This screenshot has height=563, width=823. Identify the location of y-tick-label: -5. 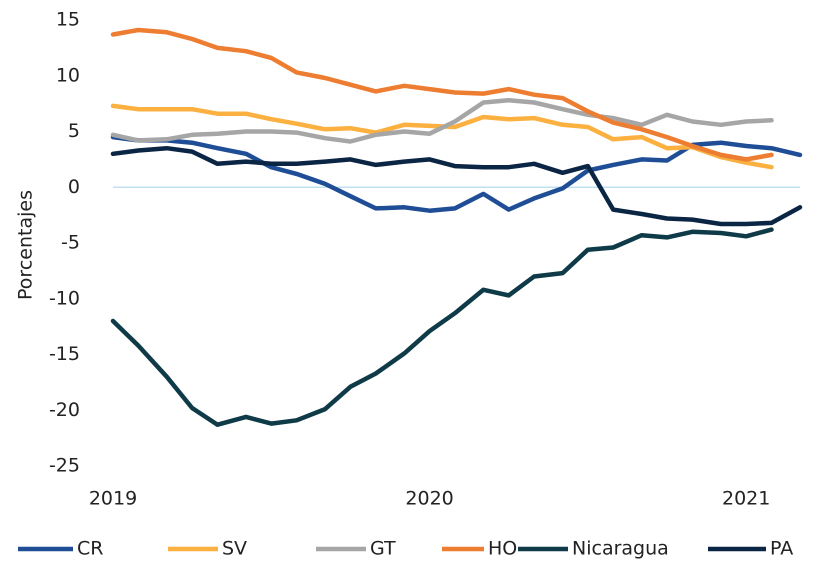
(70, 243).